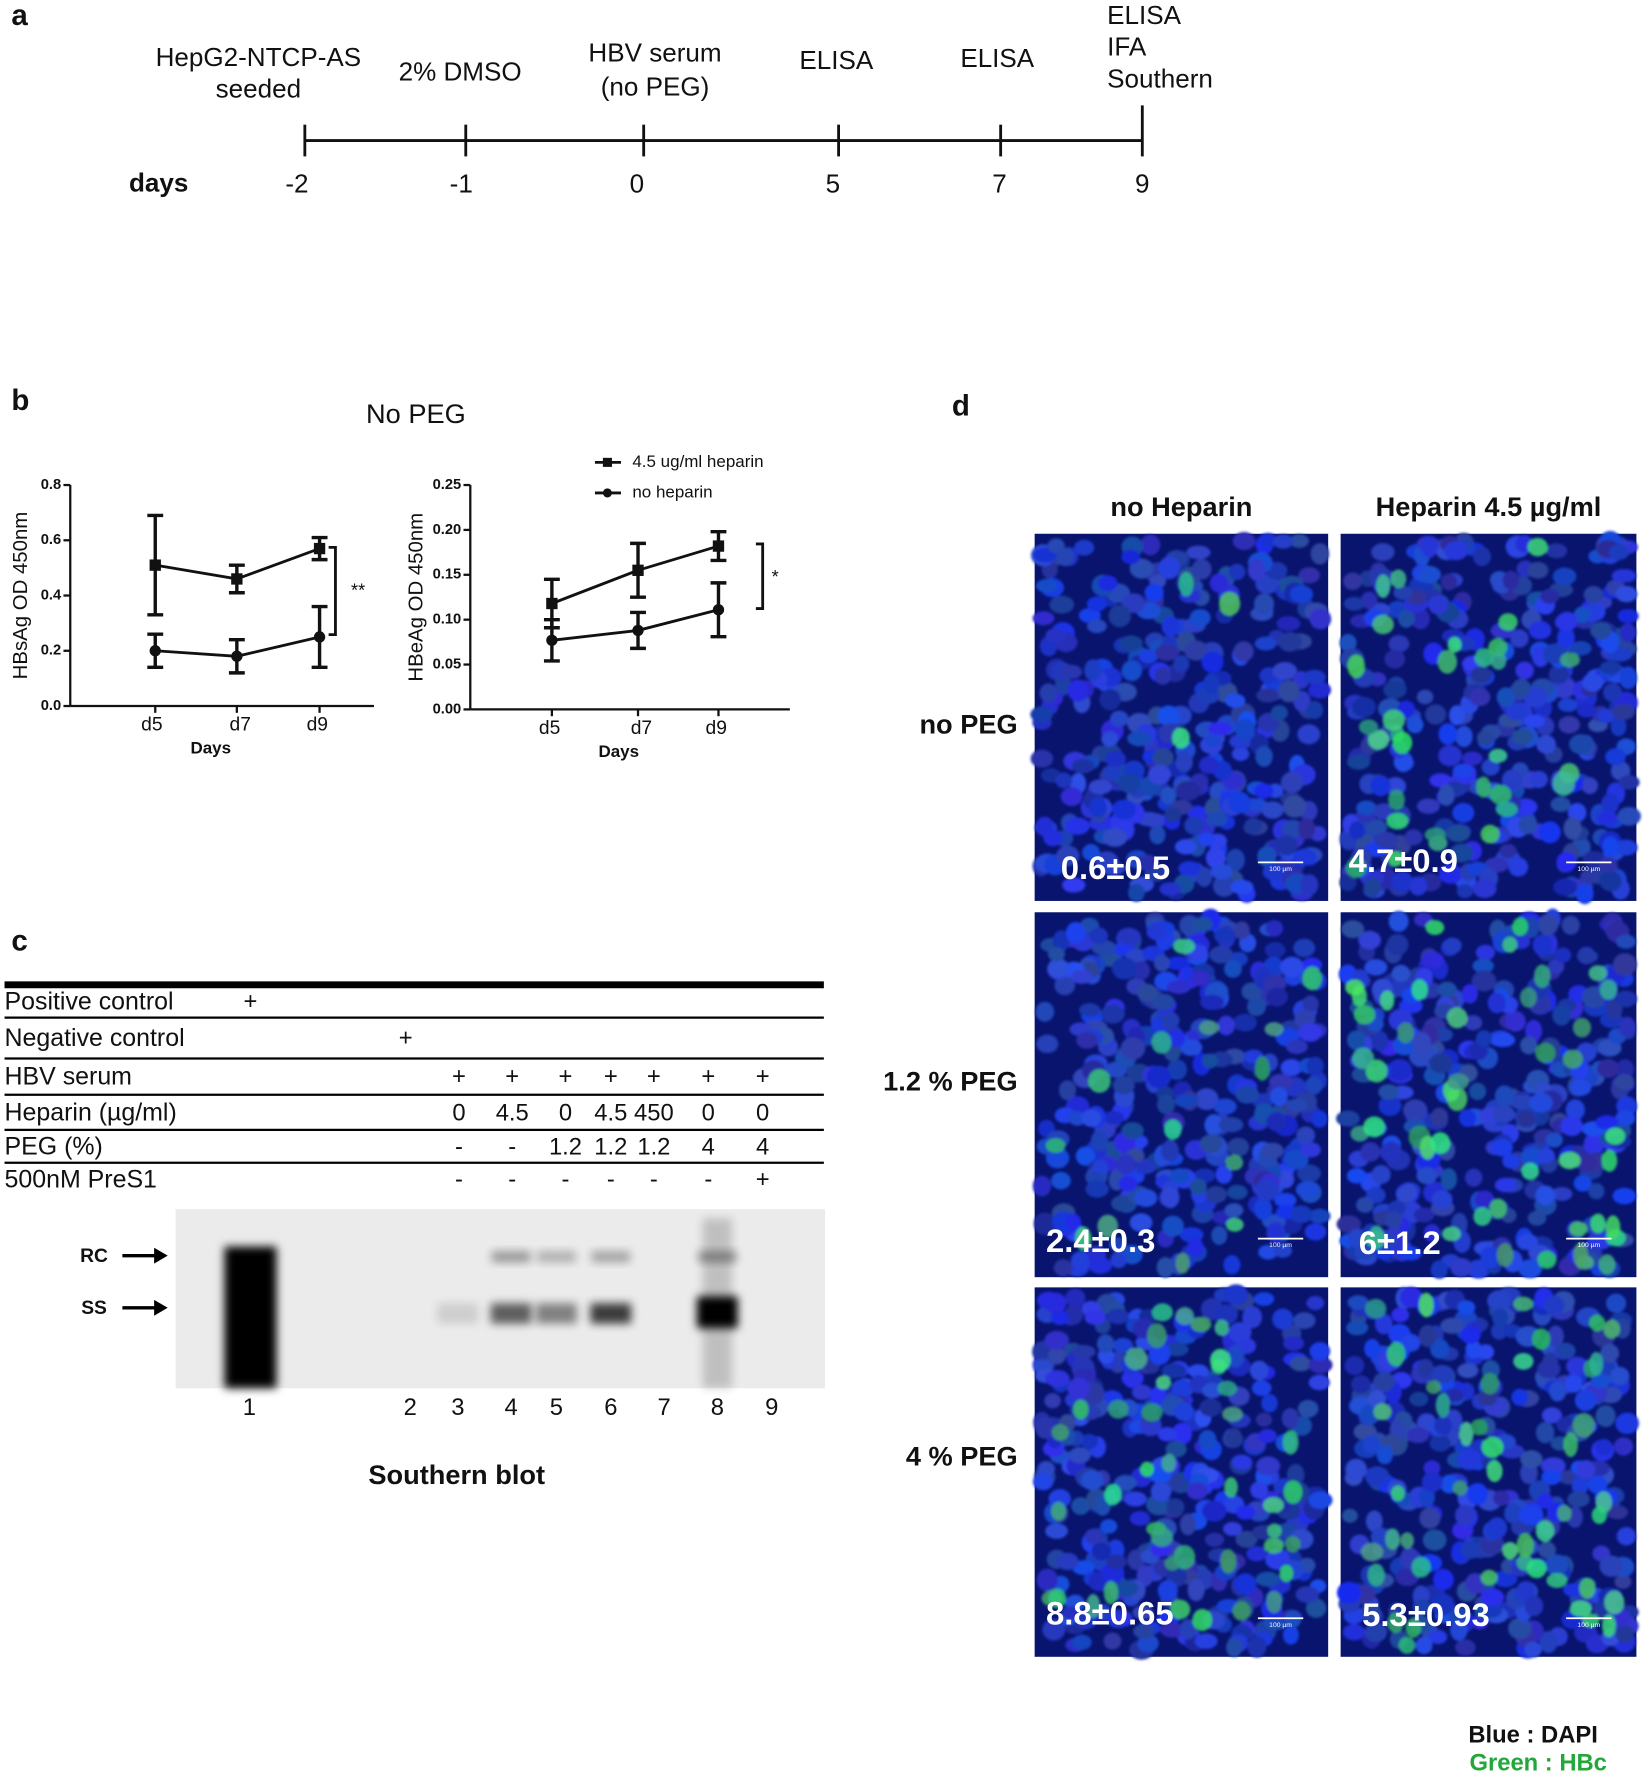  Describe the element at coordinates (1127, 47) in the screenshot. I see `event-label: IFA` at that location.